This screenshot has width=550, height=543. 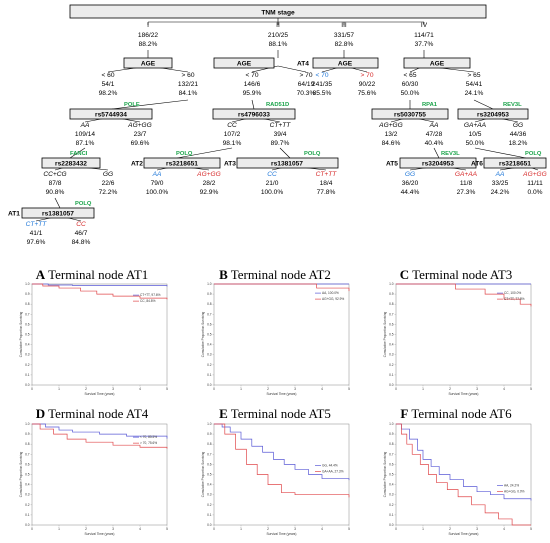 I want to click on svg-text: 90/22, so click(x=367, y=84).